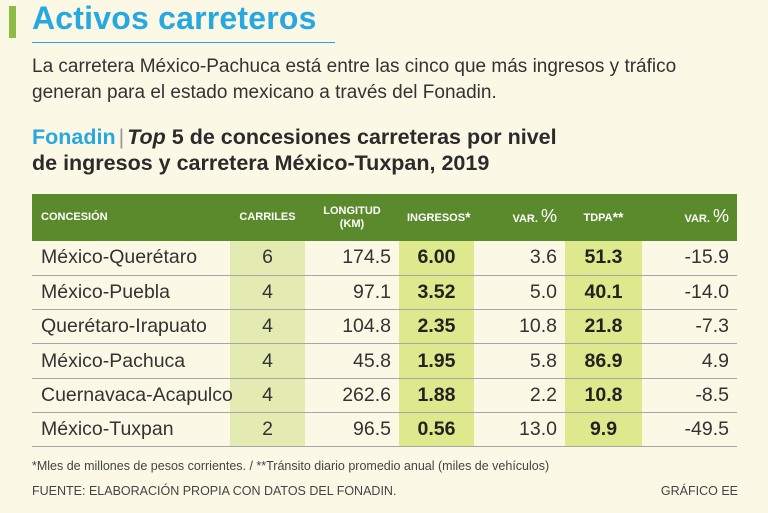  What do you see at coordinates (352, 361) in the screenshot?
I see `cell-longitud: 45.8` at bounding box center [352, 361].